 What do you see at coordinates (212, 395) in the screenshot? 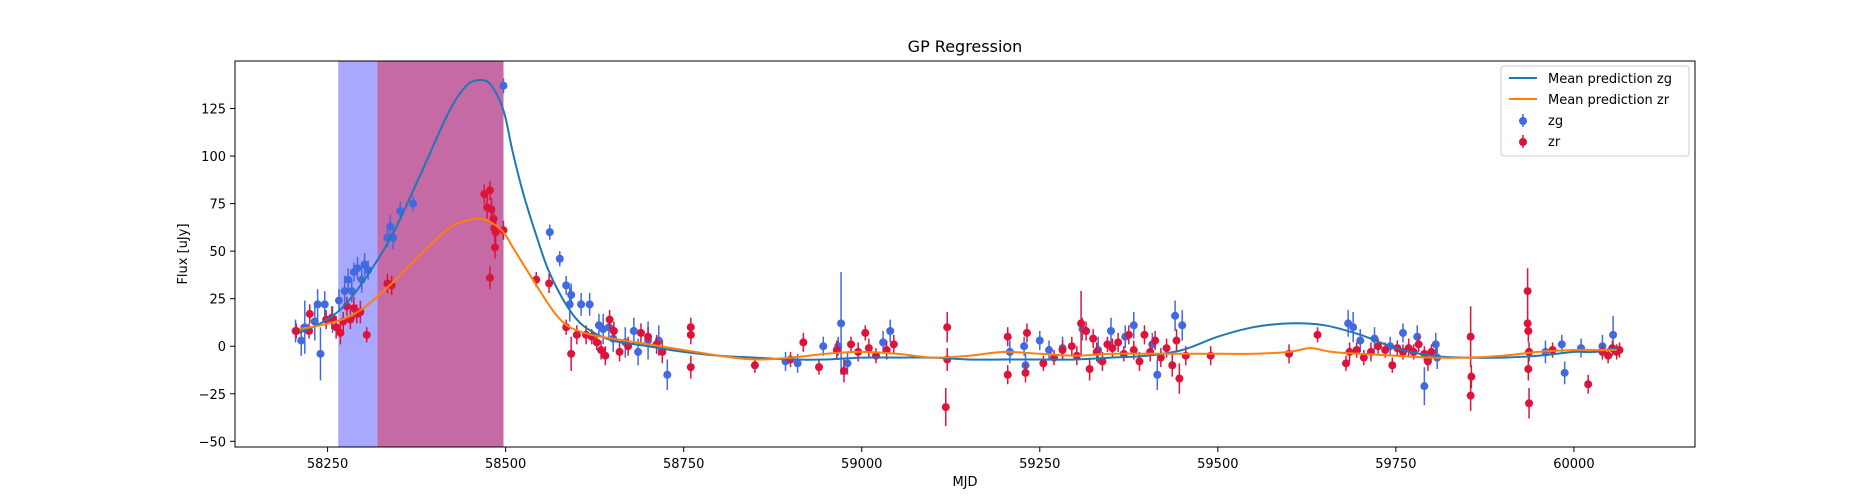
I see `y-tick-label: −25` at bounding box center [212, 395].